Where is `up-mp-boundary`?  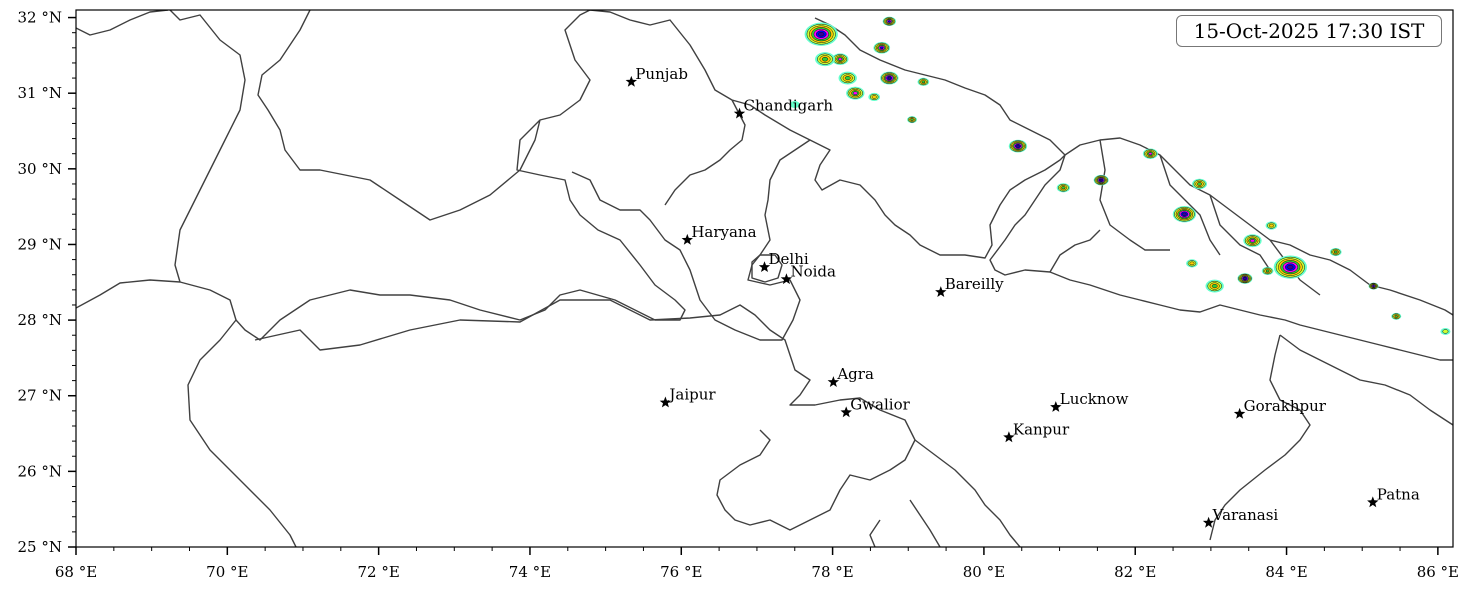
up-mp-boundary is located at coordinates (945, 493).